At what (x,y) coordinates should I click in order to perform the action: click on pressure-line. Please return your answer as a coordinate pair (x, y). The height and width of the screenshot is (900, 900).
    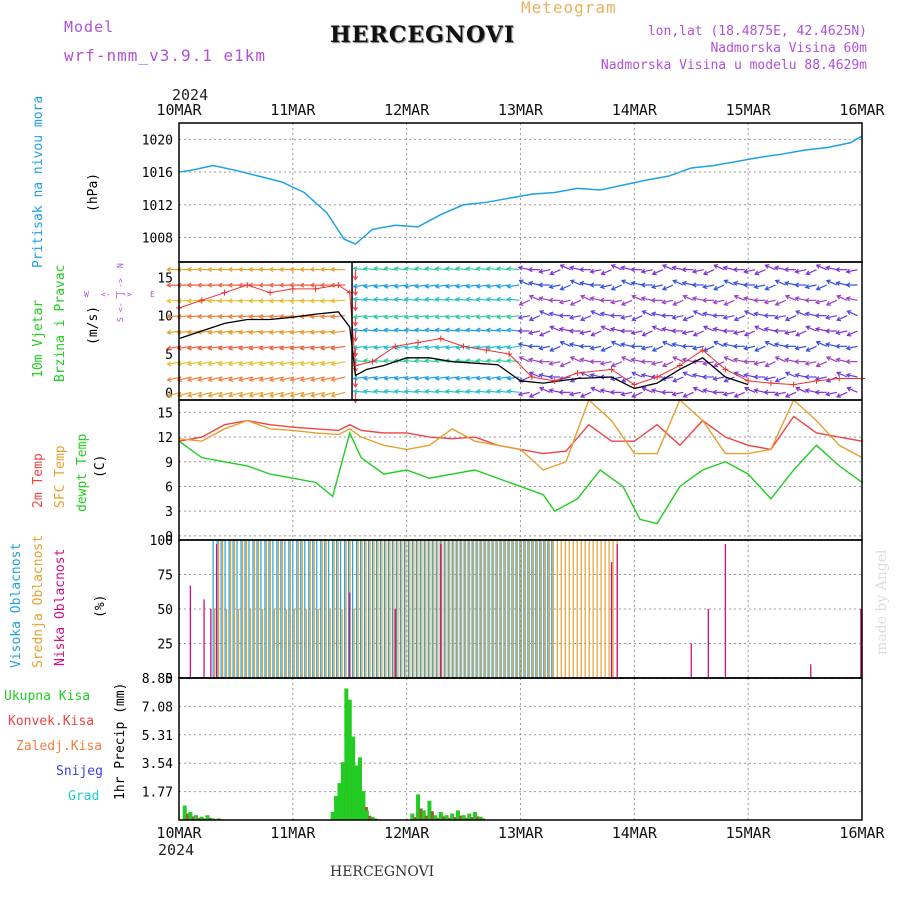
    Looking at the image, I should click on (520, 190).